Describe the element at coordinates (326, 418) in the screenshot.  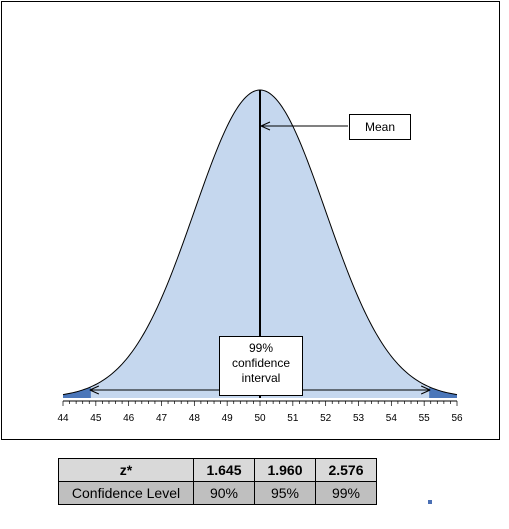
I see `x-tick-label: 52` at that location.